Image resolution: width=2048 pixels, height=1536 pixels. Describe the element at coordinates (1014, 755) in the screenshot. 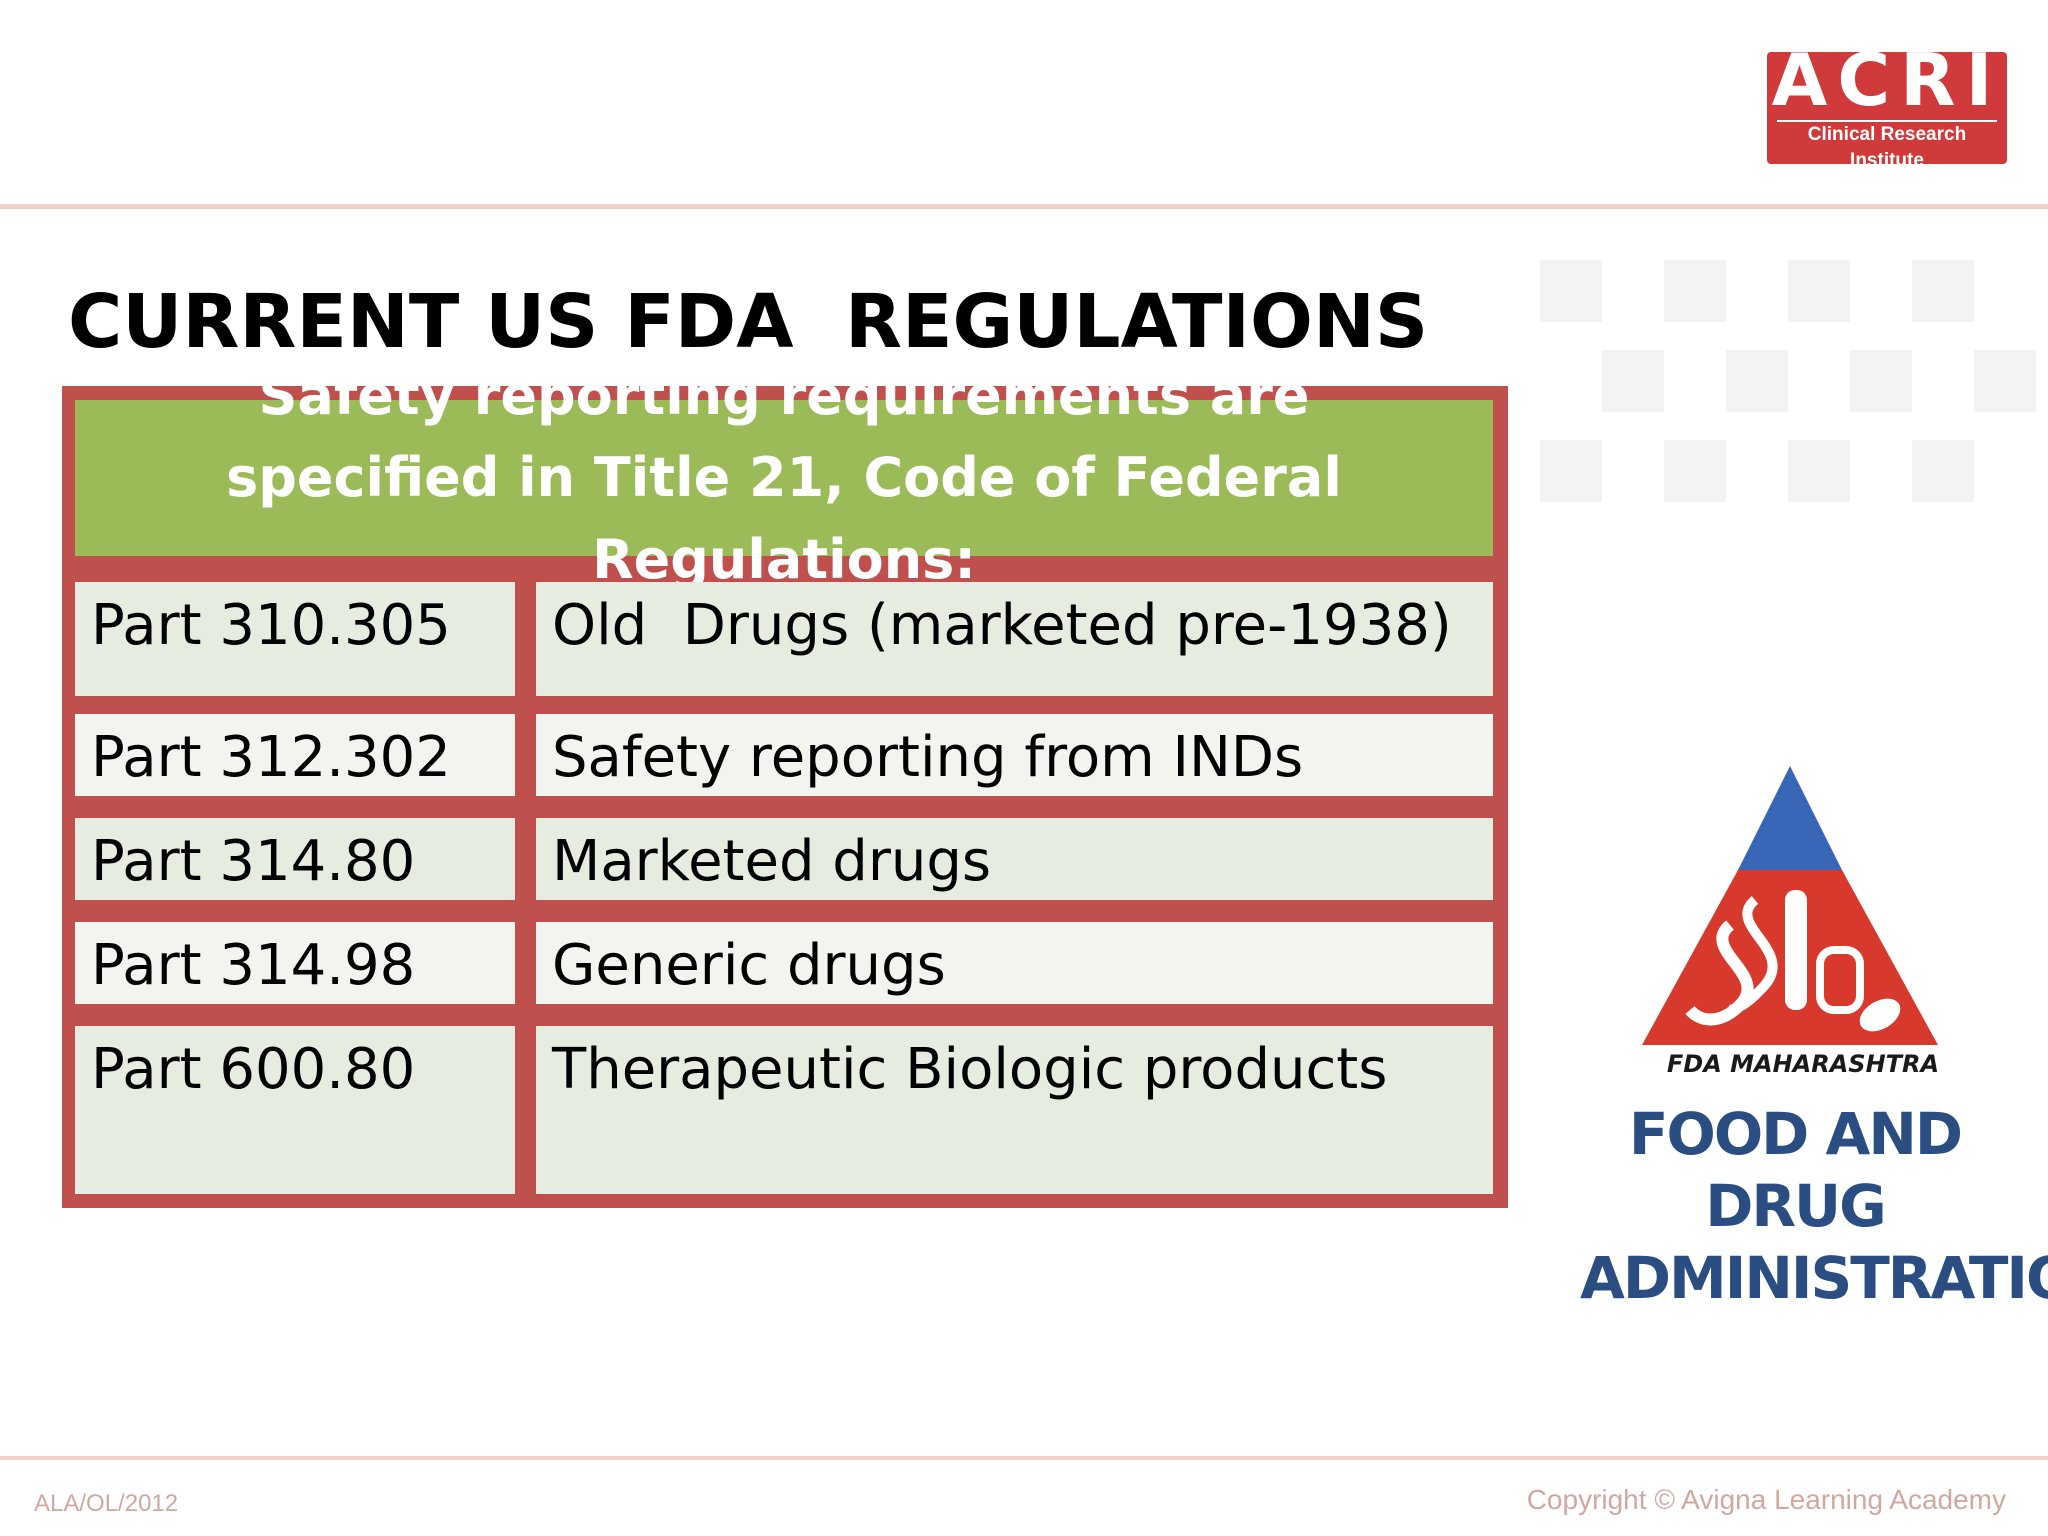

I see `table-row-description: Safety reporting from INDs` at that location.